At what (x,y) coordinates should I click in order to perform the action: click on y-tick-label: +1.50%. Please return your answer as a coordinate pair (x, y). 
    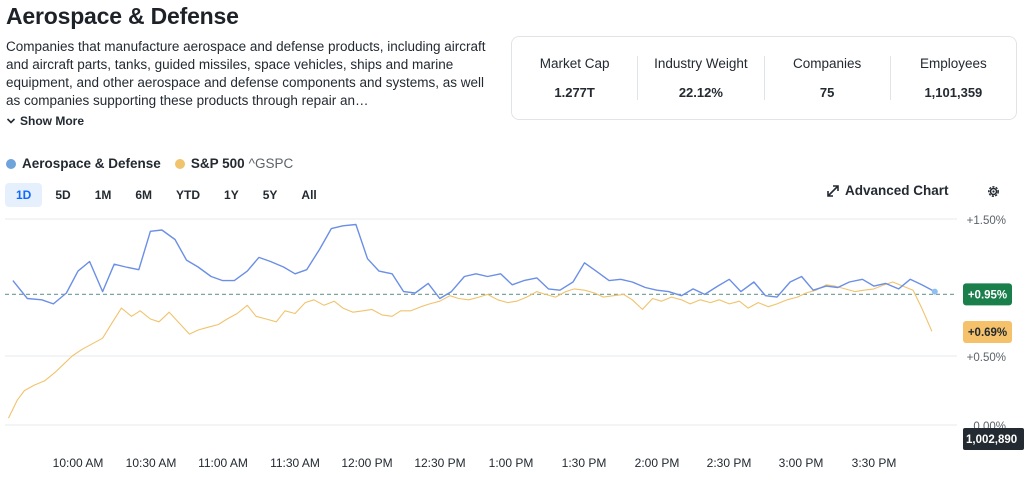
    Looking at the image, I should click on (986, 221).